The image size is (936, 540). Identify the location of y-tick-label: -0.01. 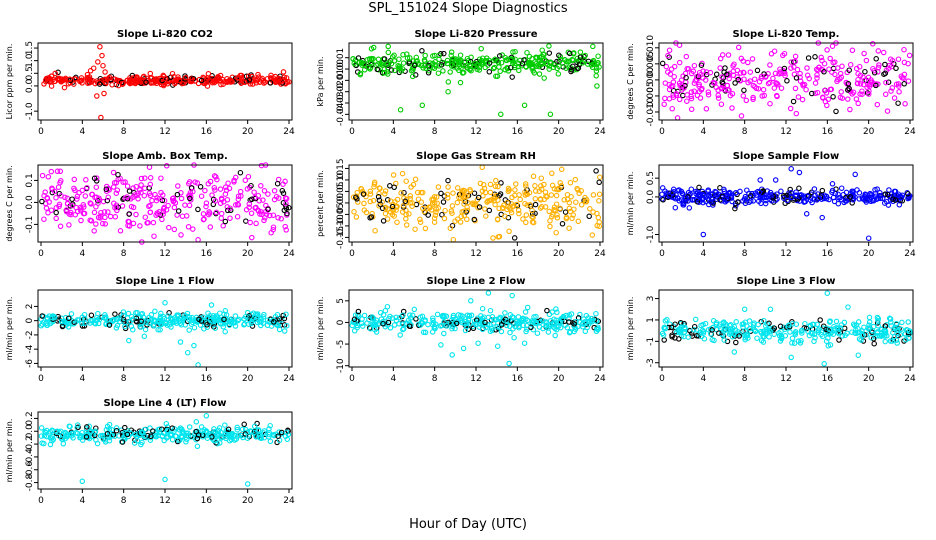
(341, 80).